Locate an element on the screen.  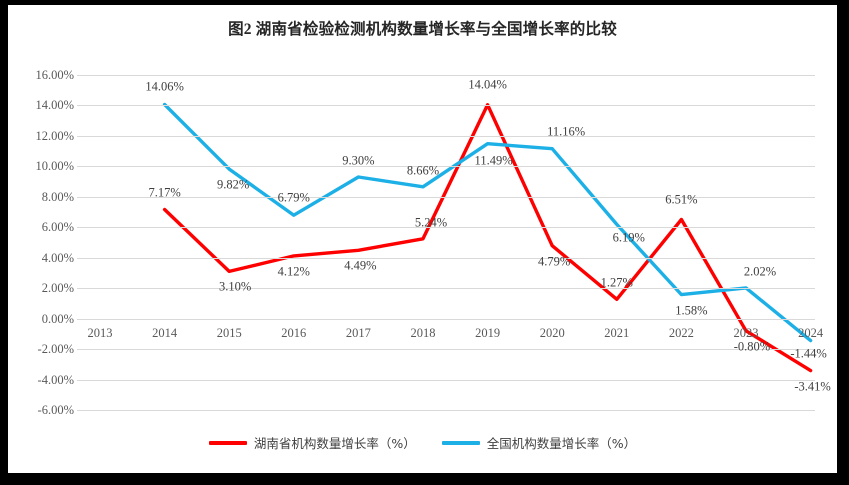
data-label: 11.49% is located at coordinates (493, 160).